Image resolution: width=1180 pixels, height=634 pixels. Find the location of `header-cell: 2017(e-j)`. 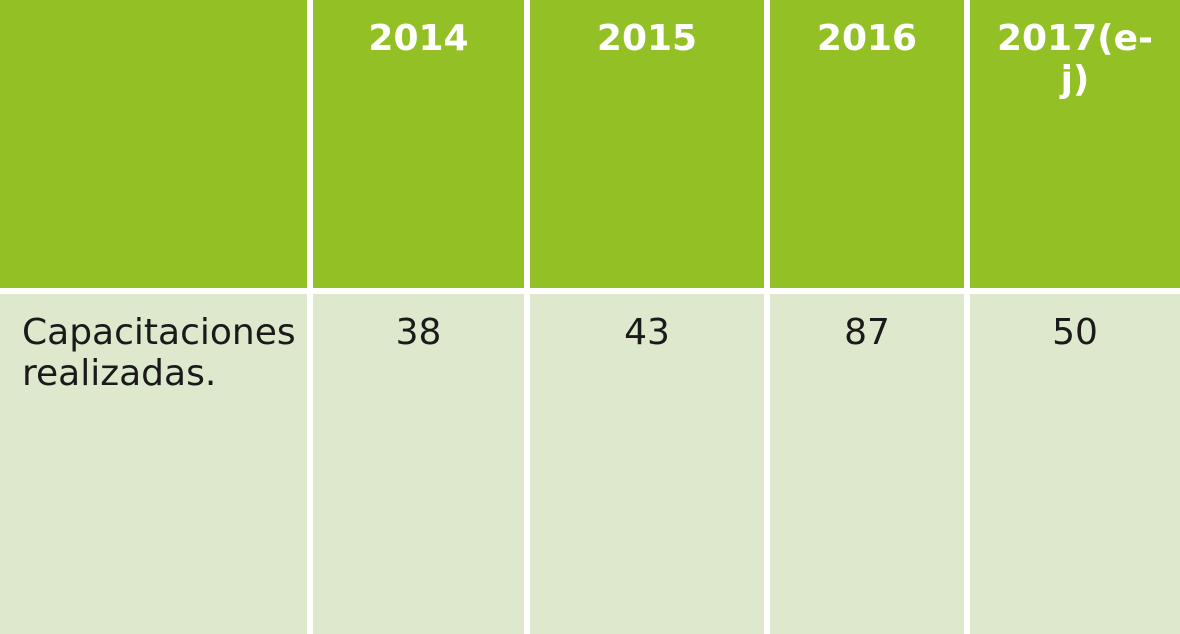

header-cell: 2017(e-j) is located at coordinates (1072, 147).